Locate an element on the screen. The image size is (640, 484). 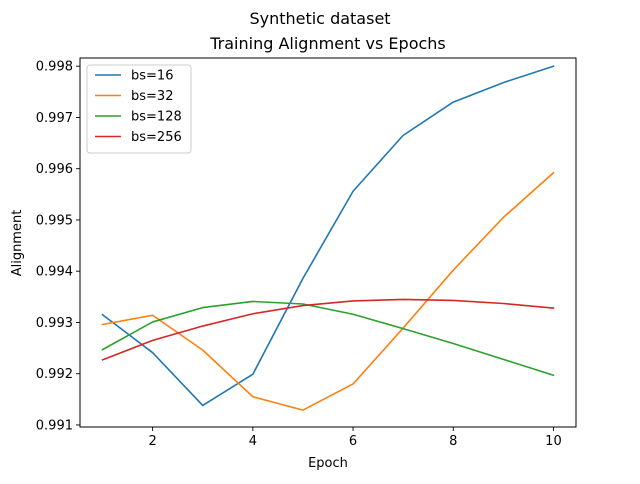
x-tick-label-1: 4 is located at coordinates (253, 441).